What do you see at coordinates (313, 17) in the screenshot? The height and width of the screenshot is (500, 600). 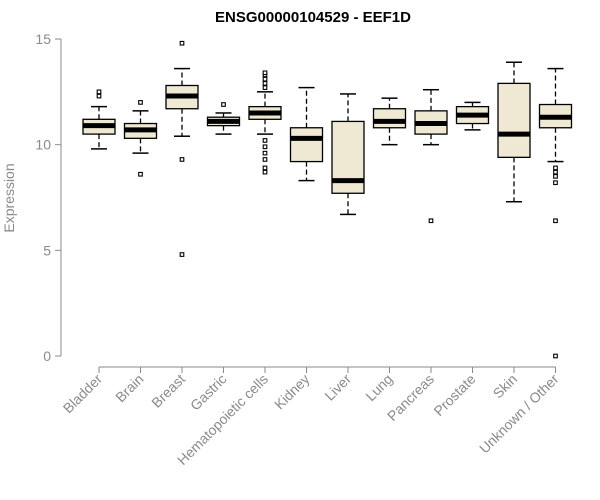 I see `chart-title: ENSG00000104529 - EEF1D` at bounding box center [313, 17].